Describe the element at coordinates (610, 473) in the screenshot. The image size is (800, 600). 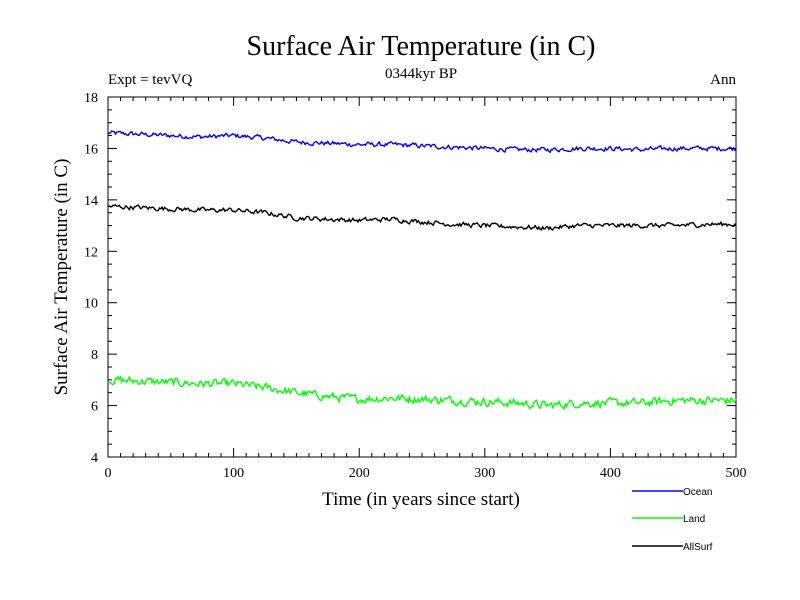
I see `x-tick-label: 400` at that location.